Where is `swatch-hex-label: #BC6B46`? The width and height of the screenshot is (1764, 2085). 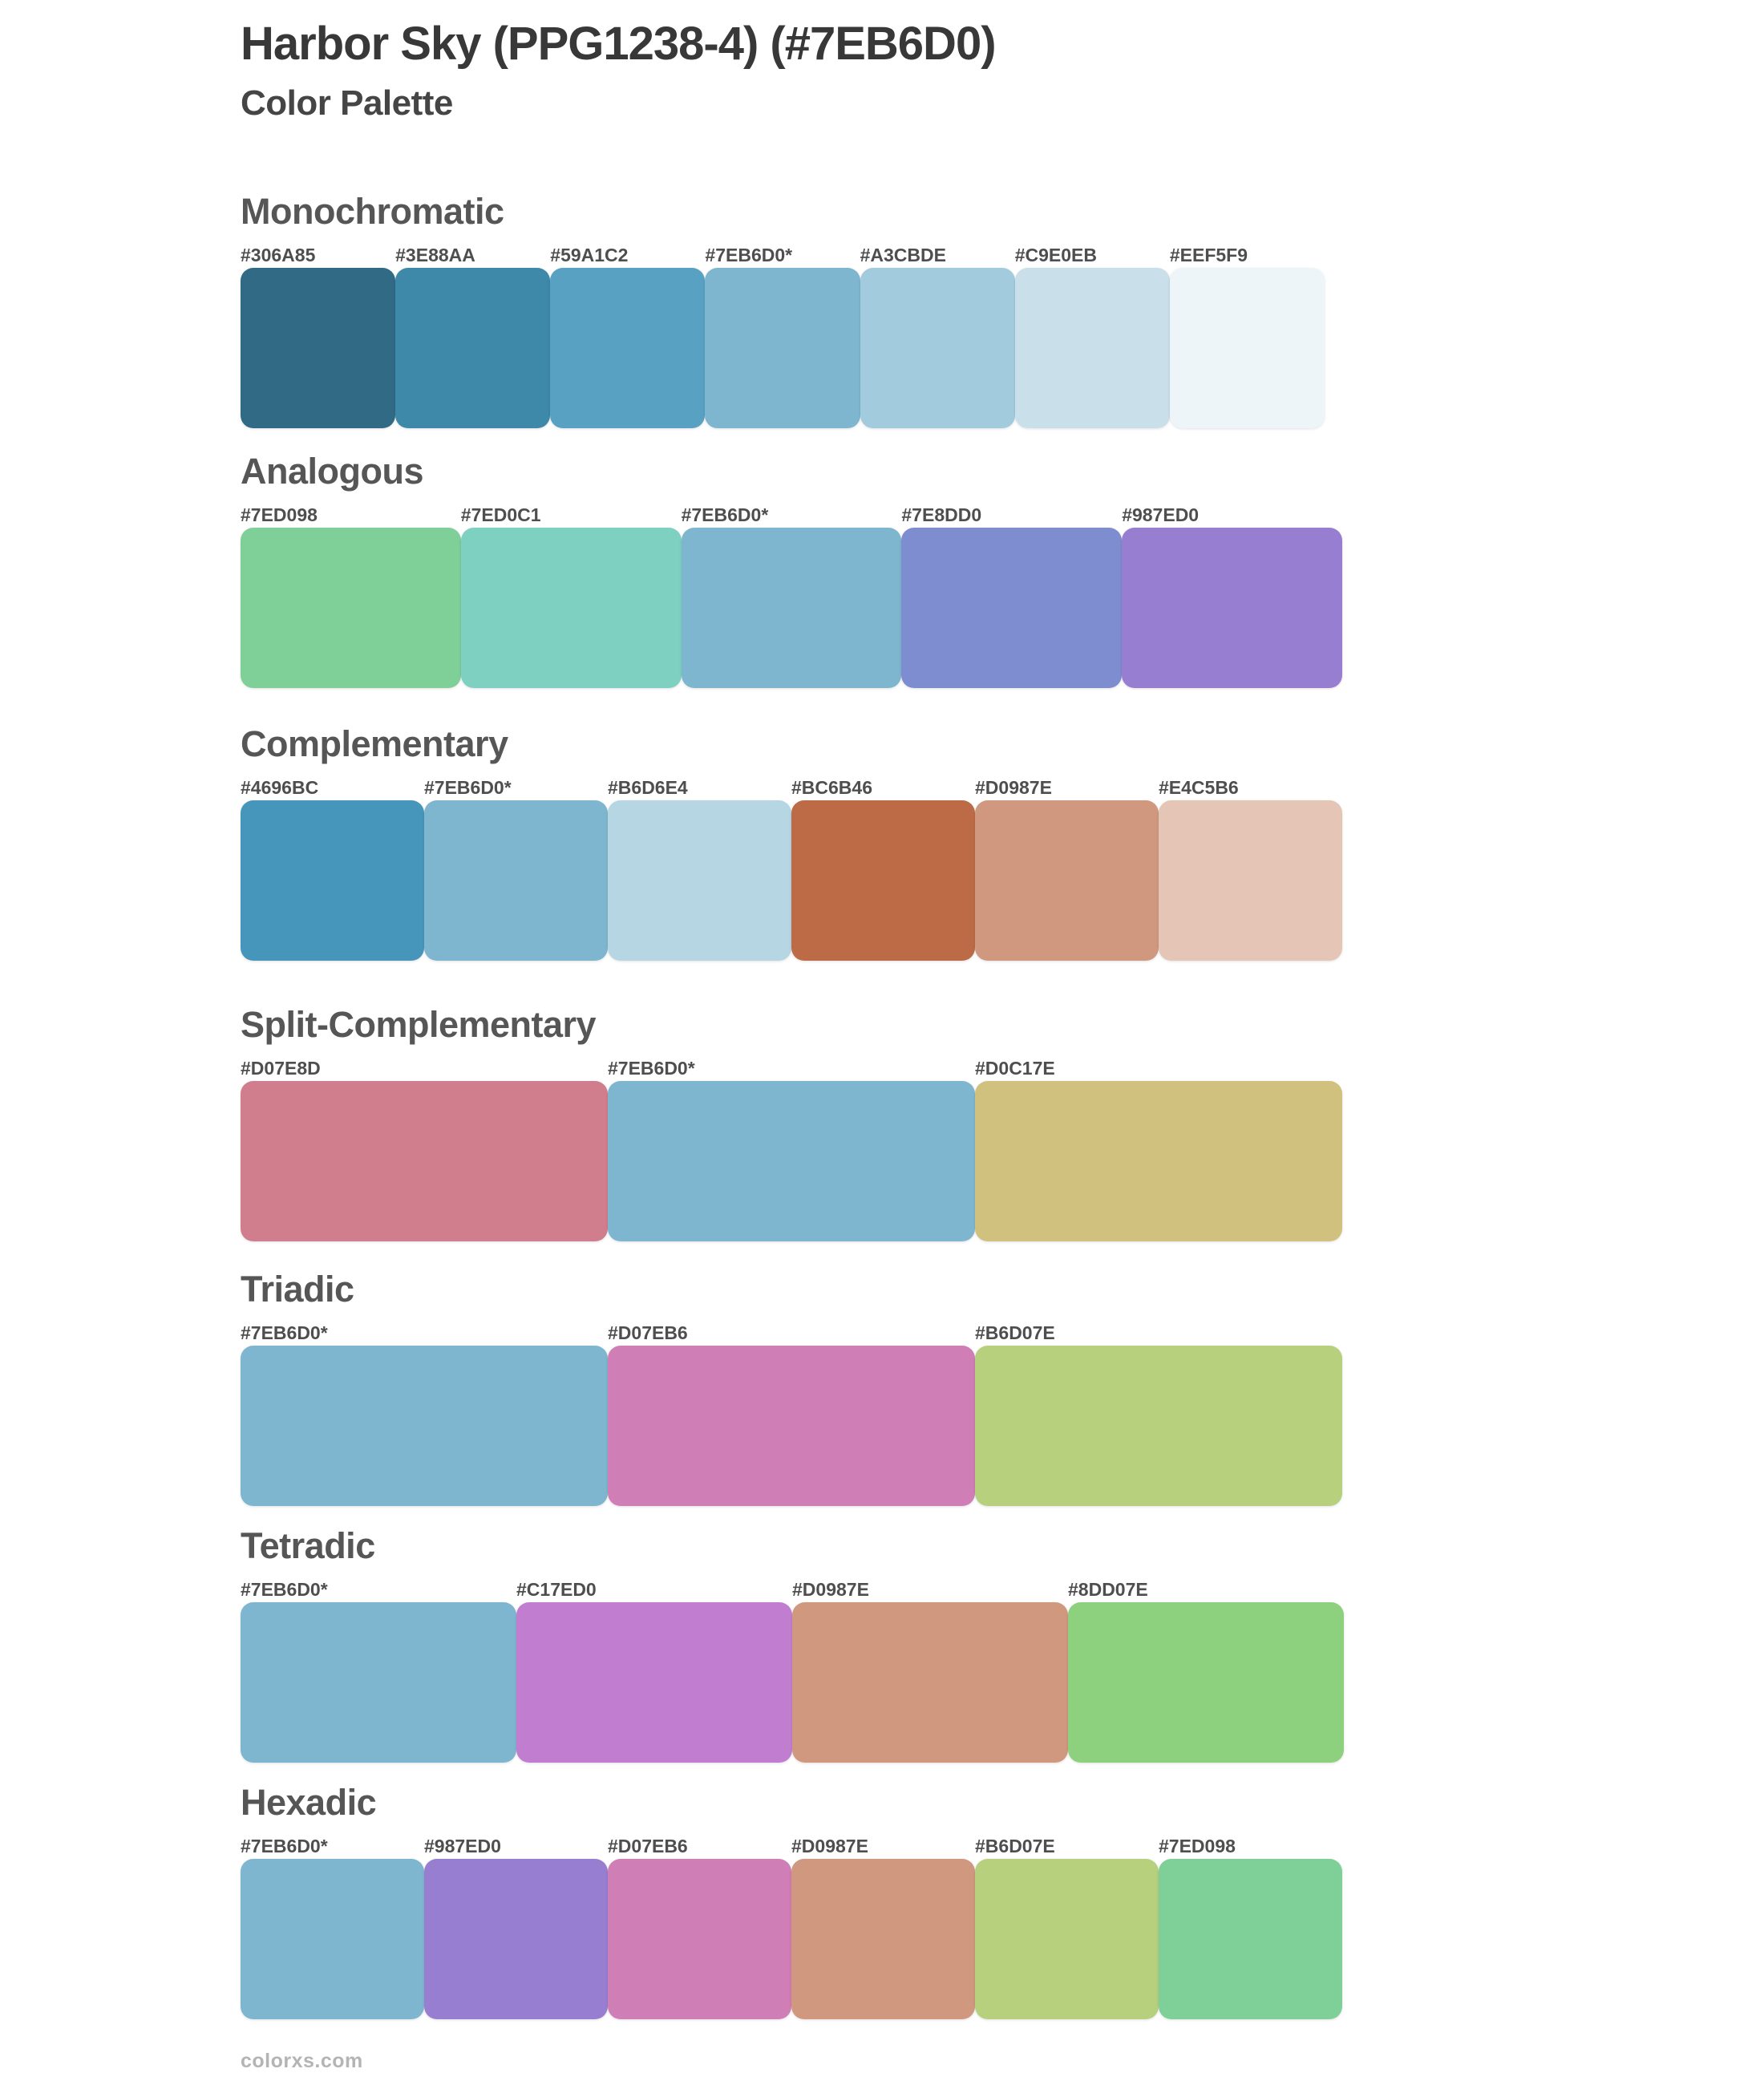
swatch-hex-label: #BC6B46 is located at coordinates (831, 787).